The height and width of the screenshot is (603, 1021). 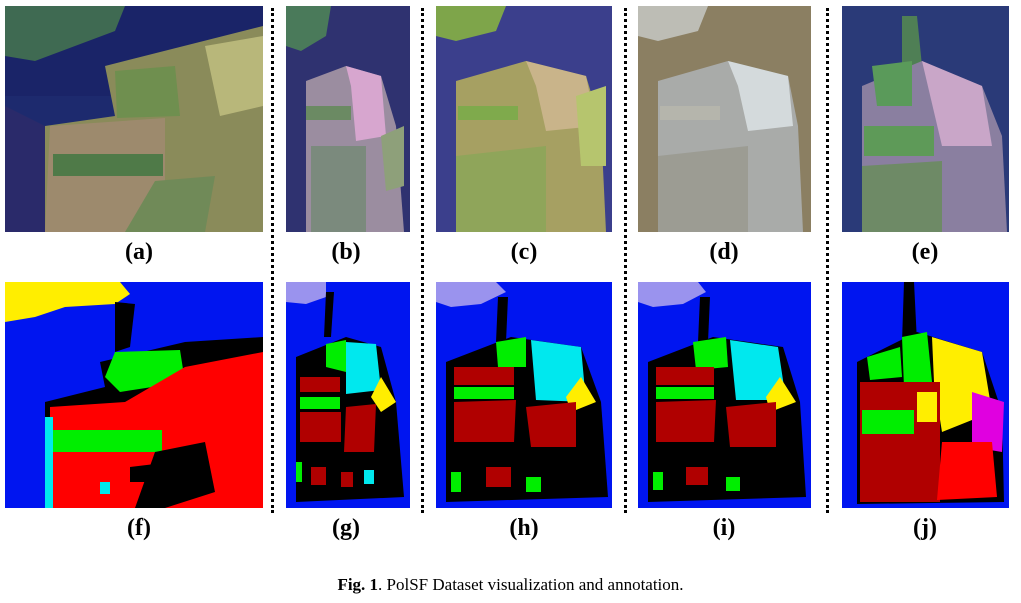 I want to click on annotation-map-g, so click(x=348, y=395).